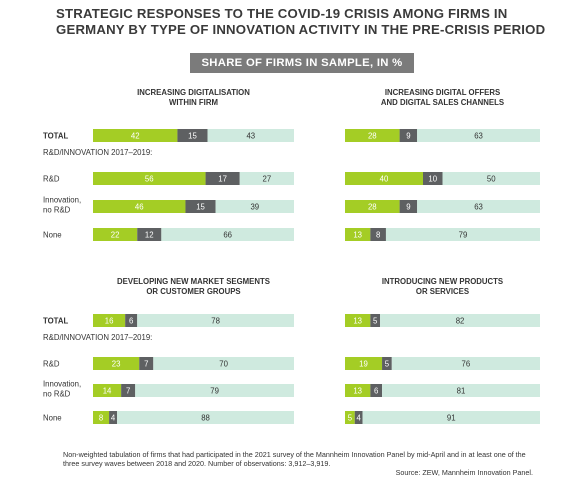  I want to click on panel-title-line: DEVELOPING NEW MARKET SEGMENTS, so click(193, 281).